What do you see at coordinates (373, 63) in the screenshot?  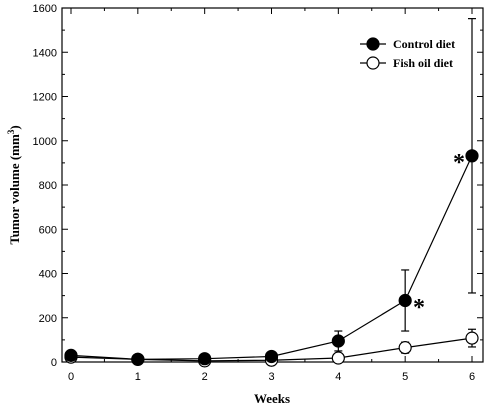 I see `legend-marker-fish-oil` at bounding box center [373, 63].